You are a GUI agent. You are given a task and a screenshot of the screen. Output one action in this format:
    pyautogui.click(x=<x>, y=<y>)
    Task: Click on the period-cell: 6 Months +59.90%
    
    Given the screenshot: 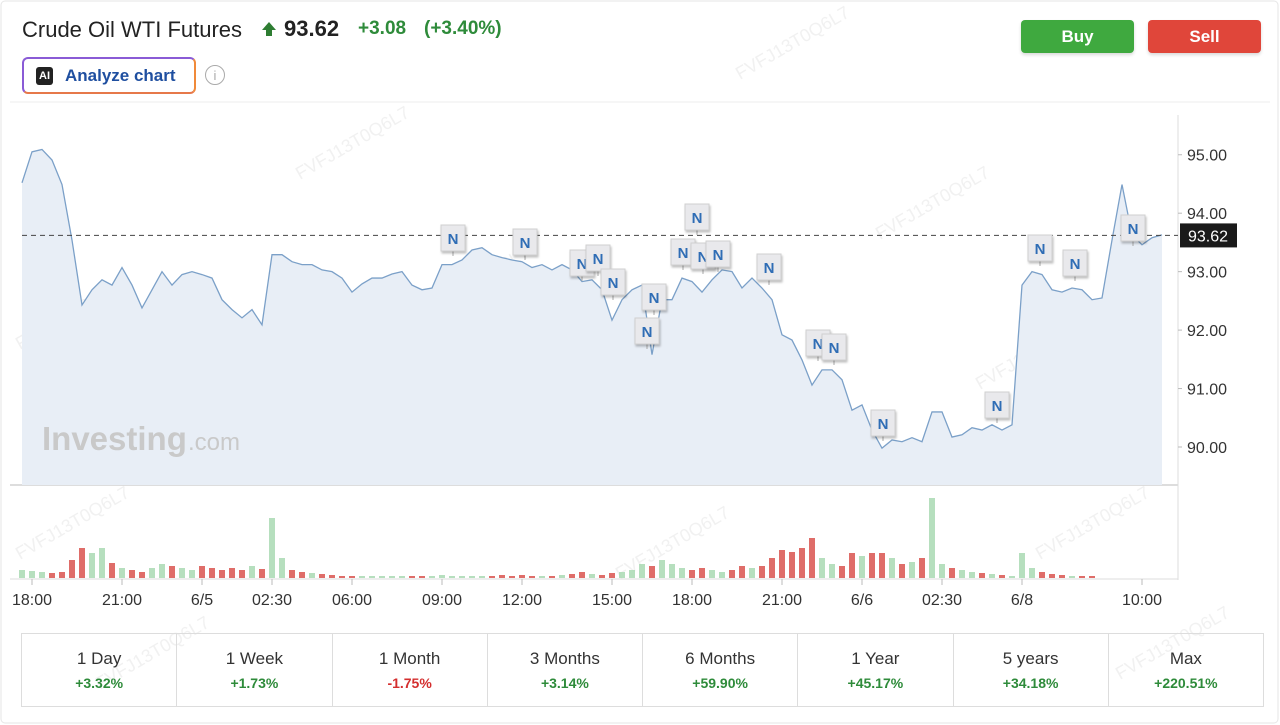 What is the action you would take?
    pyautogui.click(x=721, y=670)
    